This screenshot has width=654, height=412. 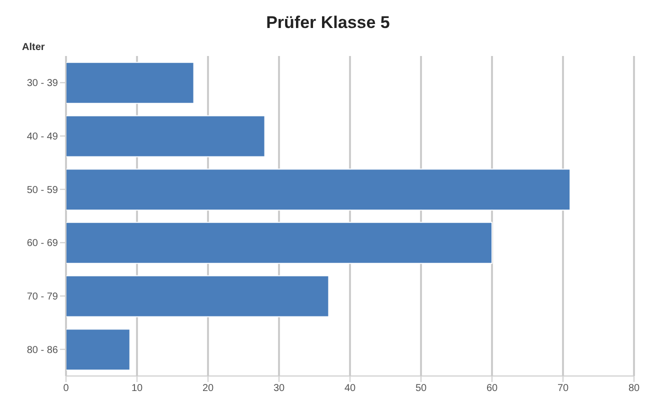 I want to click on y-tick-label: 80 - 86, so click(x=42, y=350).